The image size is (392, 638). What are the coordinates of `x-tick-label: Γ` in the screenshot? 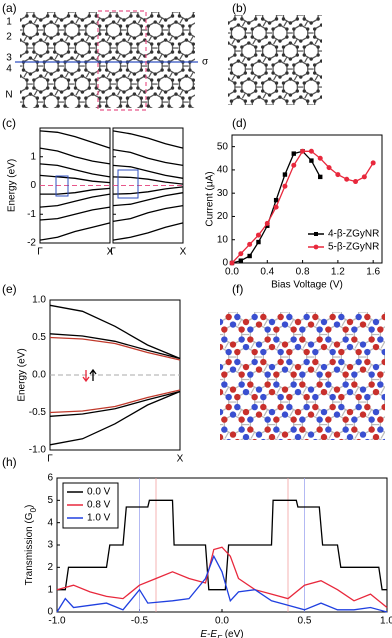 It's located at (40, 252).